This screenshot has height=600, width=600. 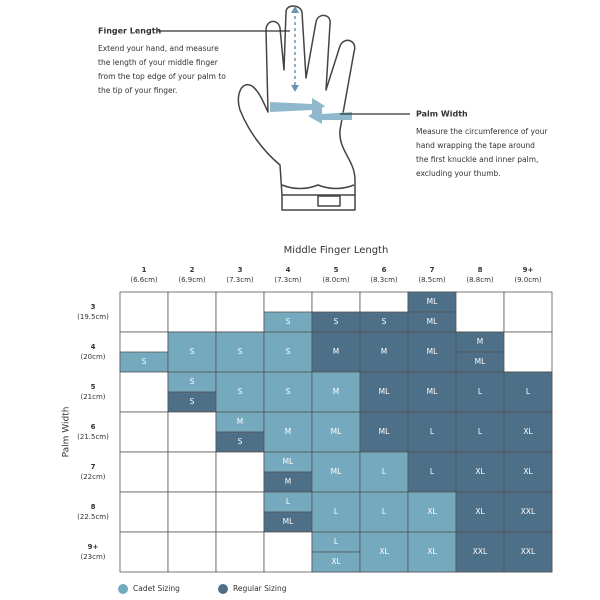 What do you see at coordinates (260, 588) in the screenshot?
I see `legend-label: Regular Sizing` at bounding box center [260, 588].